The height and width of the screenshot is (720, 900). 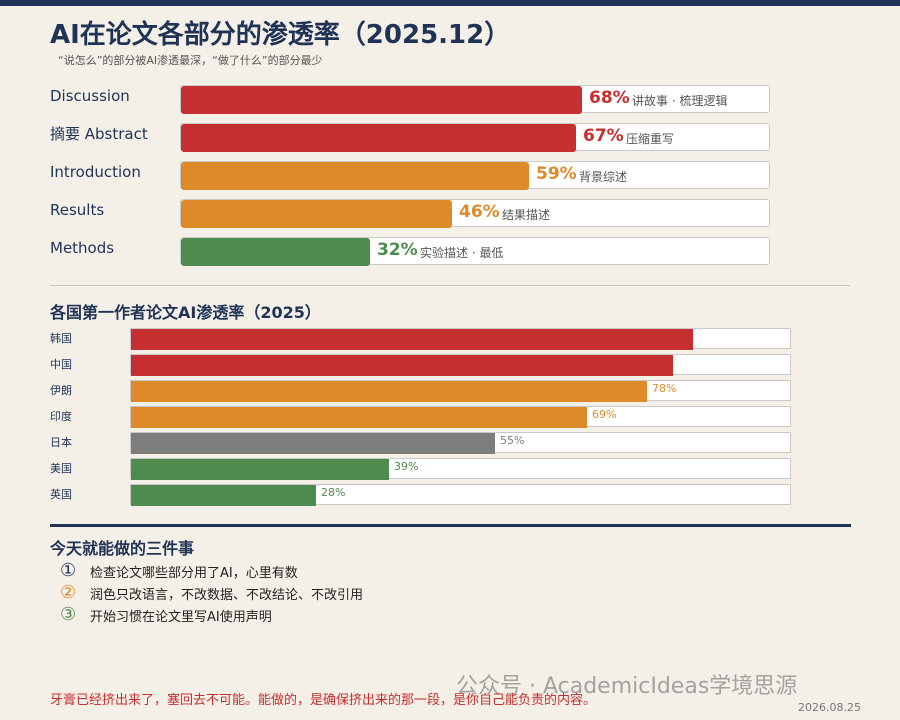 I want to click on bar-row: 伊朗 78%, so click(x=421, y=391).